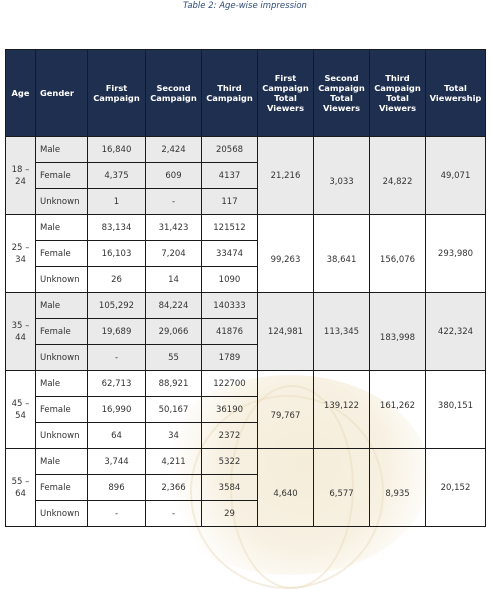 The image size is (490, 589). I want to click on second-campaign-cell: 88,921, so click(173, 383).